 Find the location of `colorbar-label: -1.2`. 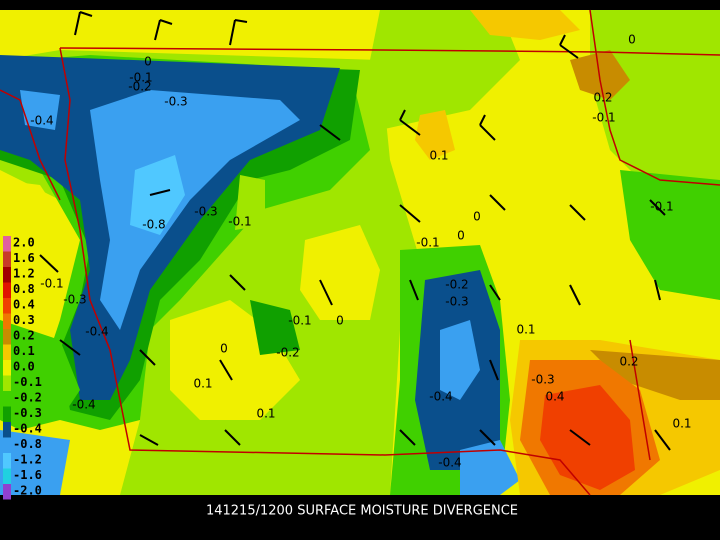

colorbar-label: -1.2 is located at coordinates (27, 460).